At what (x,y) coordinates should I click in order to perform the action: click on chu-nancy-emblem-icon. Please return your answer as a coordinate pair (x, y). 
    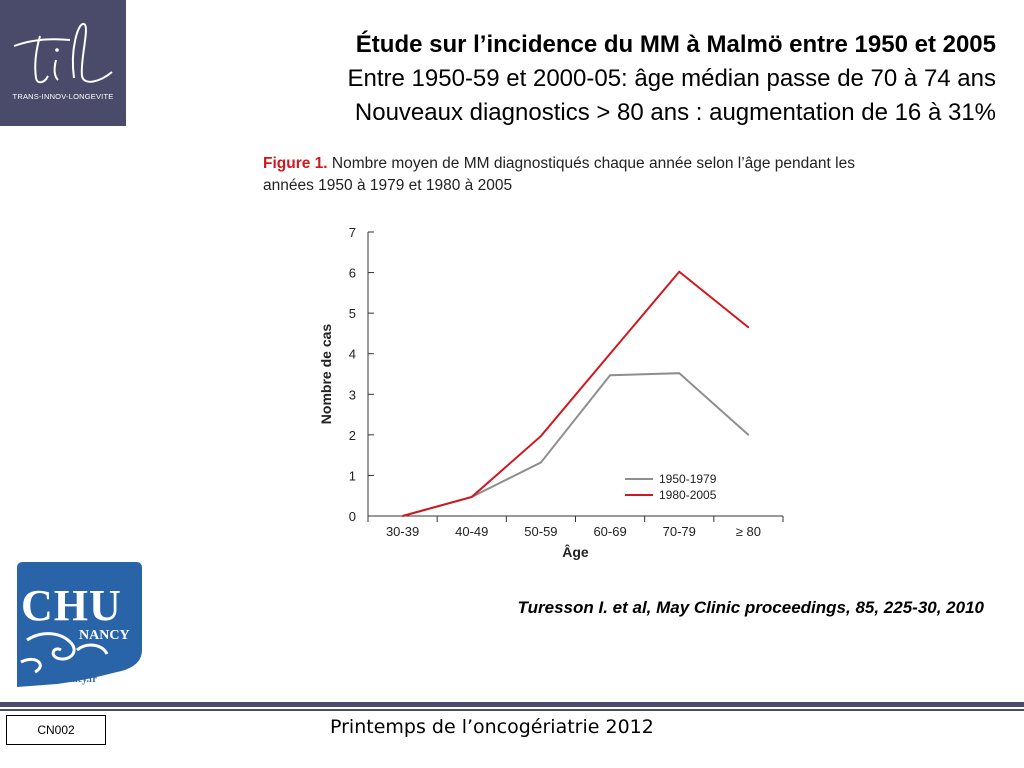
    Looking at the image, I should click on (79, 624).